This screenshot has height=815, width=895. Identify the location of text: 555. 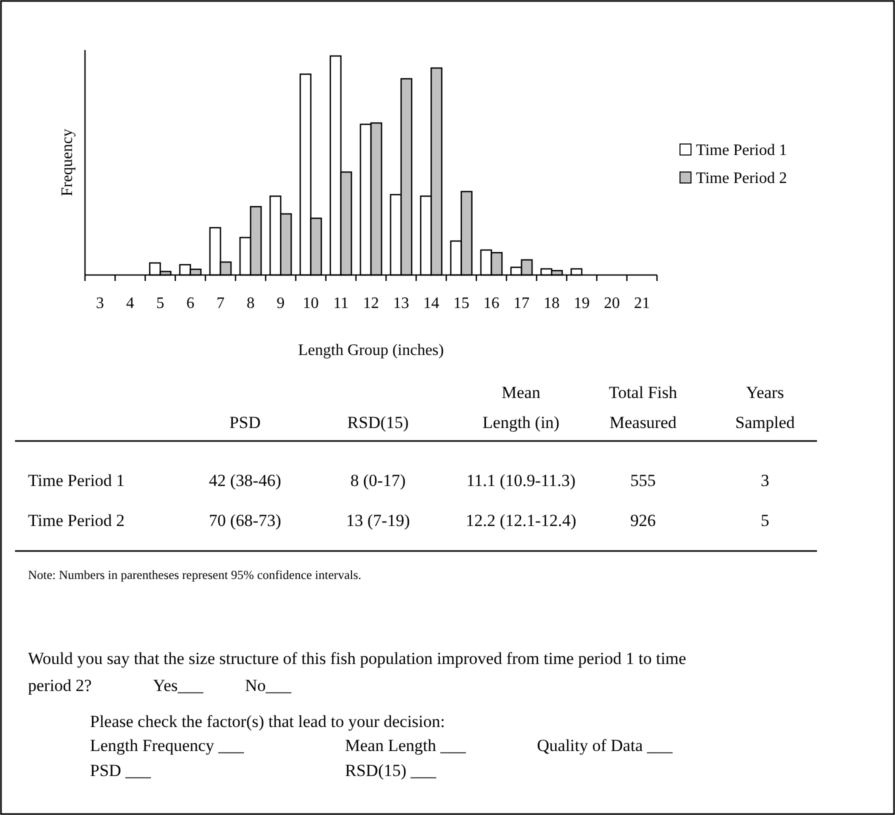
(643, 480).